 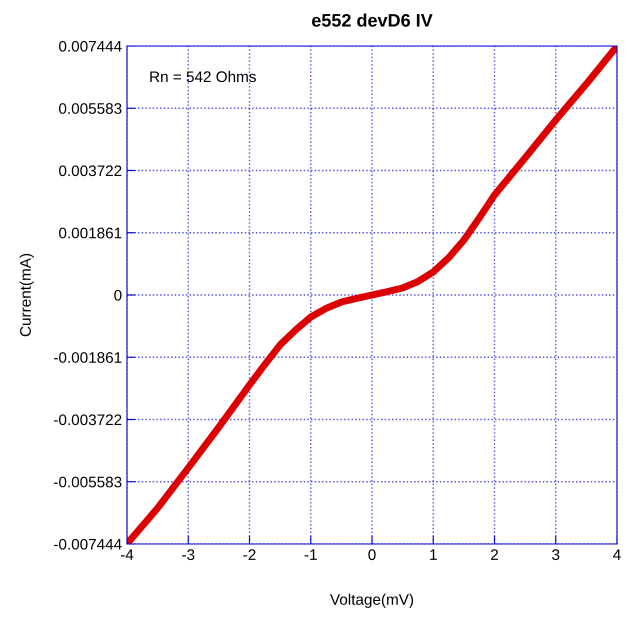 What do you see at coordinates (88, 544) in the screenshot?
I see `y-tick-label: -0.007444` at bounding box center [88, 544].